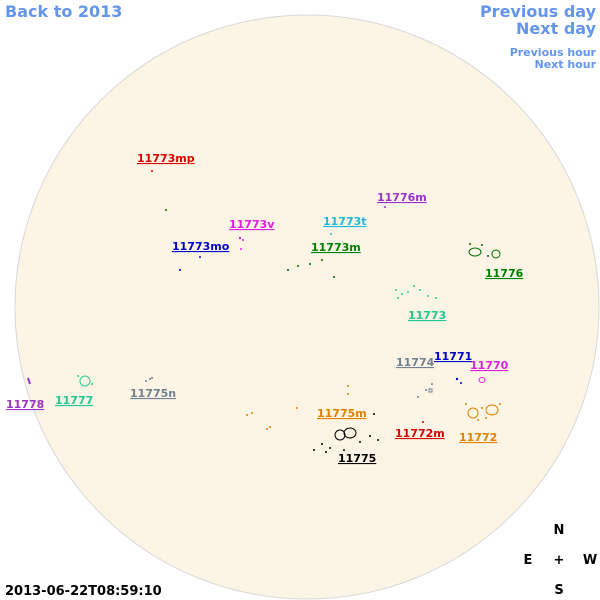  What do you see at coordinates (83, 591) in the screenshot?
I see `timestamp: 2013-06-22T08:59:10` at bounding box center [83, 591].